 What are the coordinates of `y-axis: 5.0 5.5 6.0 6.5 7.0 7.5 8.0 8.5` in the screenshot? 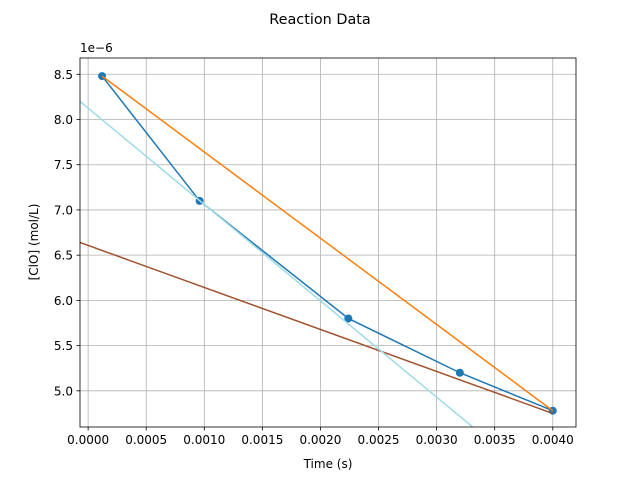 It's located at (67, 233).